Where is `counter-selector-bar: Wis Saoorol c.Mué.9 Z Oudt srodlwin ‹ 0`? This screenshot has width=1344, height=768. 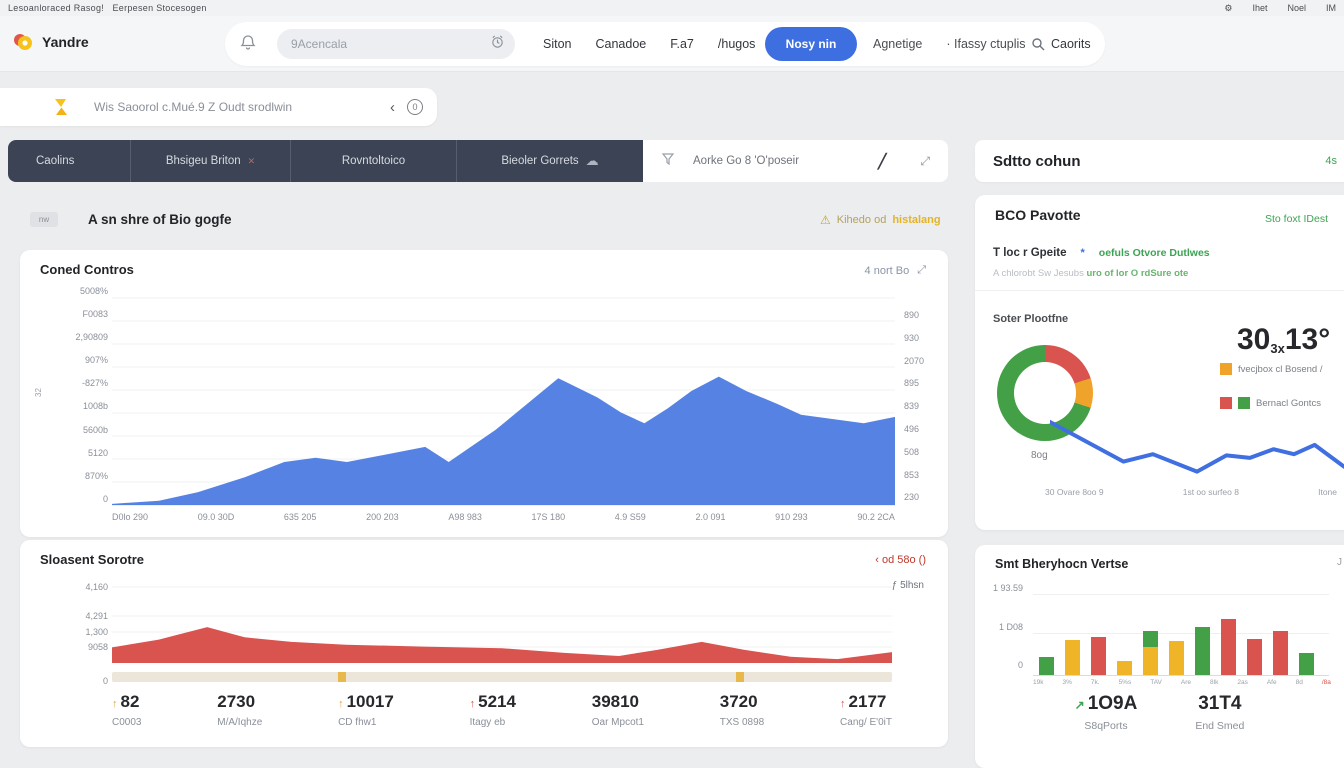
counter-selector-bar: Wis Saoorol c.Mué.9 Z Oudt srodlwin ‹ 0 is located at coordinates (218, 107).